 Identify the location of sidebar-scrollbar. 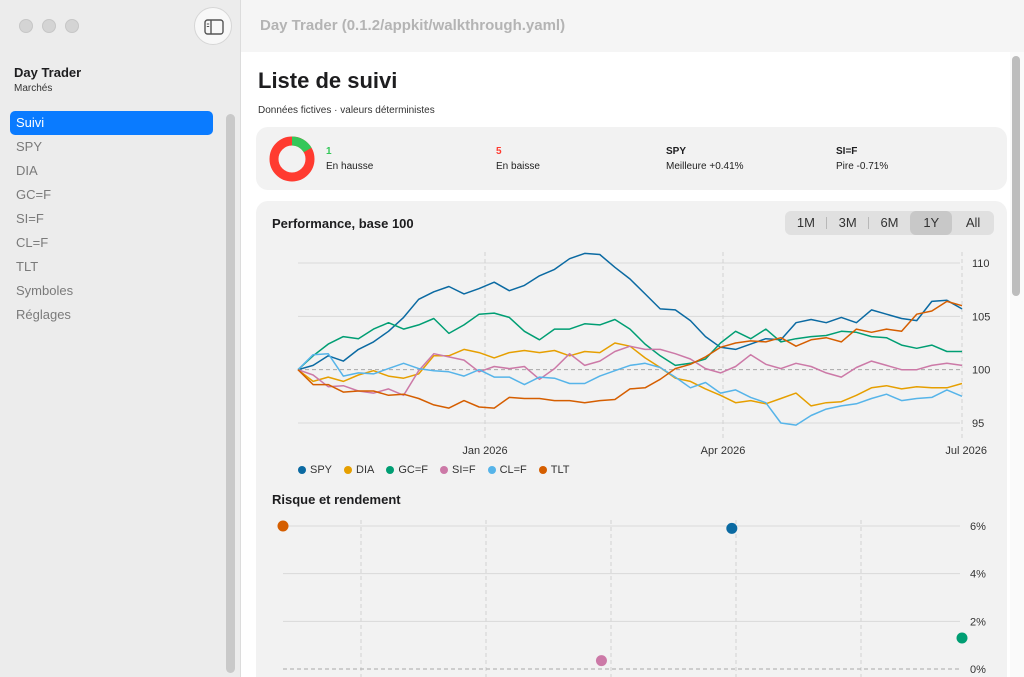
(230, 393).